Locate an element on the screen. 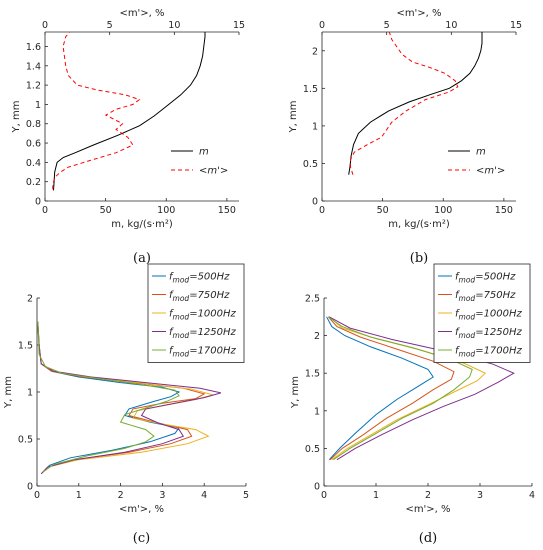 The image size is (543, 550). legend-label-0: fmod=500Hz is located at coordinates (485, 278).